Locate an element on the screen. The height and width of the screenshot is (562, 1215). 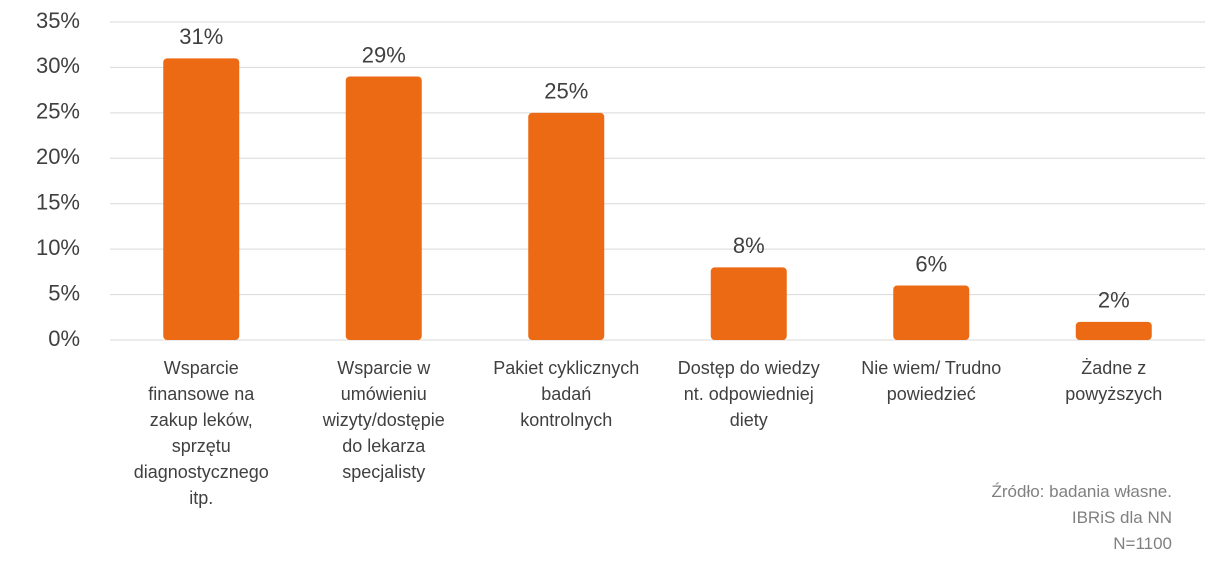
y-tick-label: 30% is located at coordinates (58, 65).